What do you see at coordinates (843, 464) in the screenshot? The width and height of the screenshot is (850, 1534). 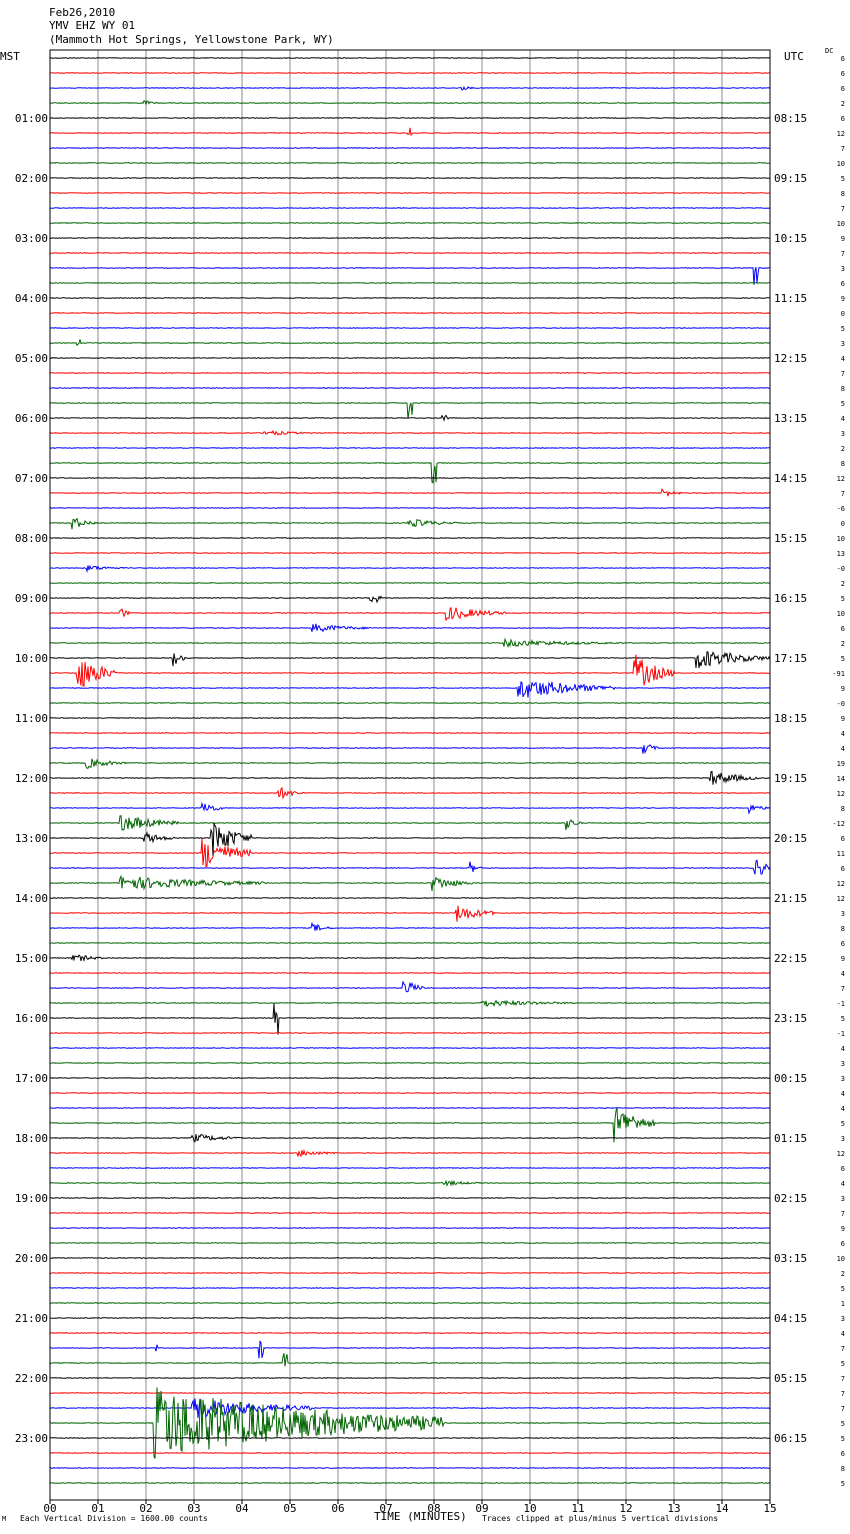 I see `dc-offset-label: 8` at bounding box center [843, 464].